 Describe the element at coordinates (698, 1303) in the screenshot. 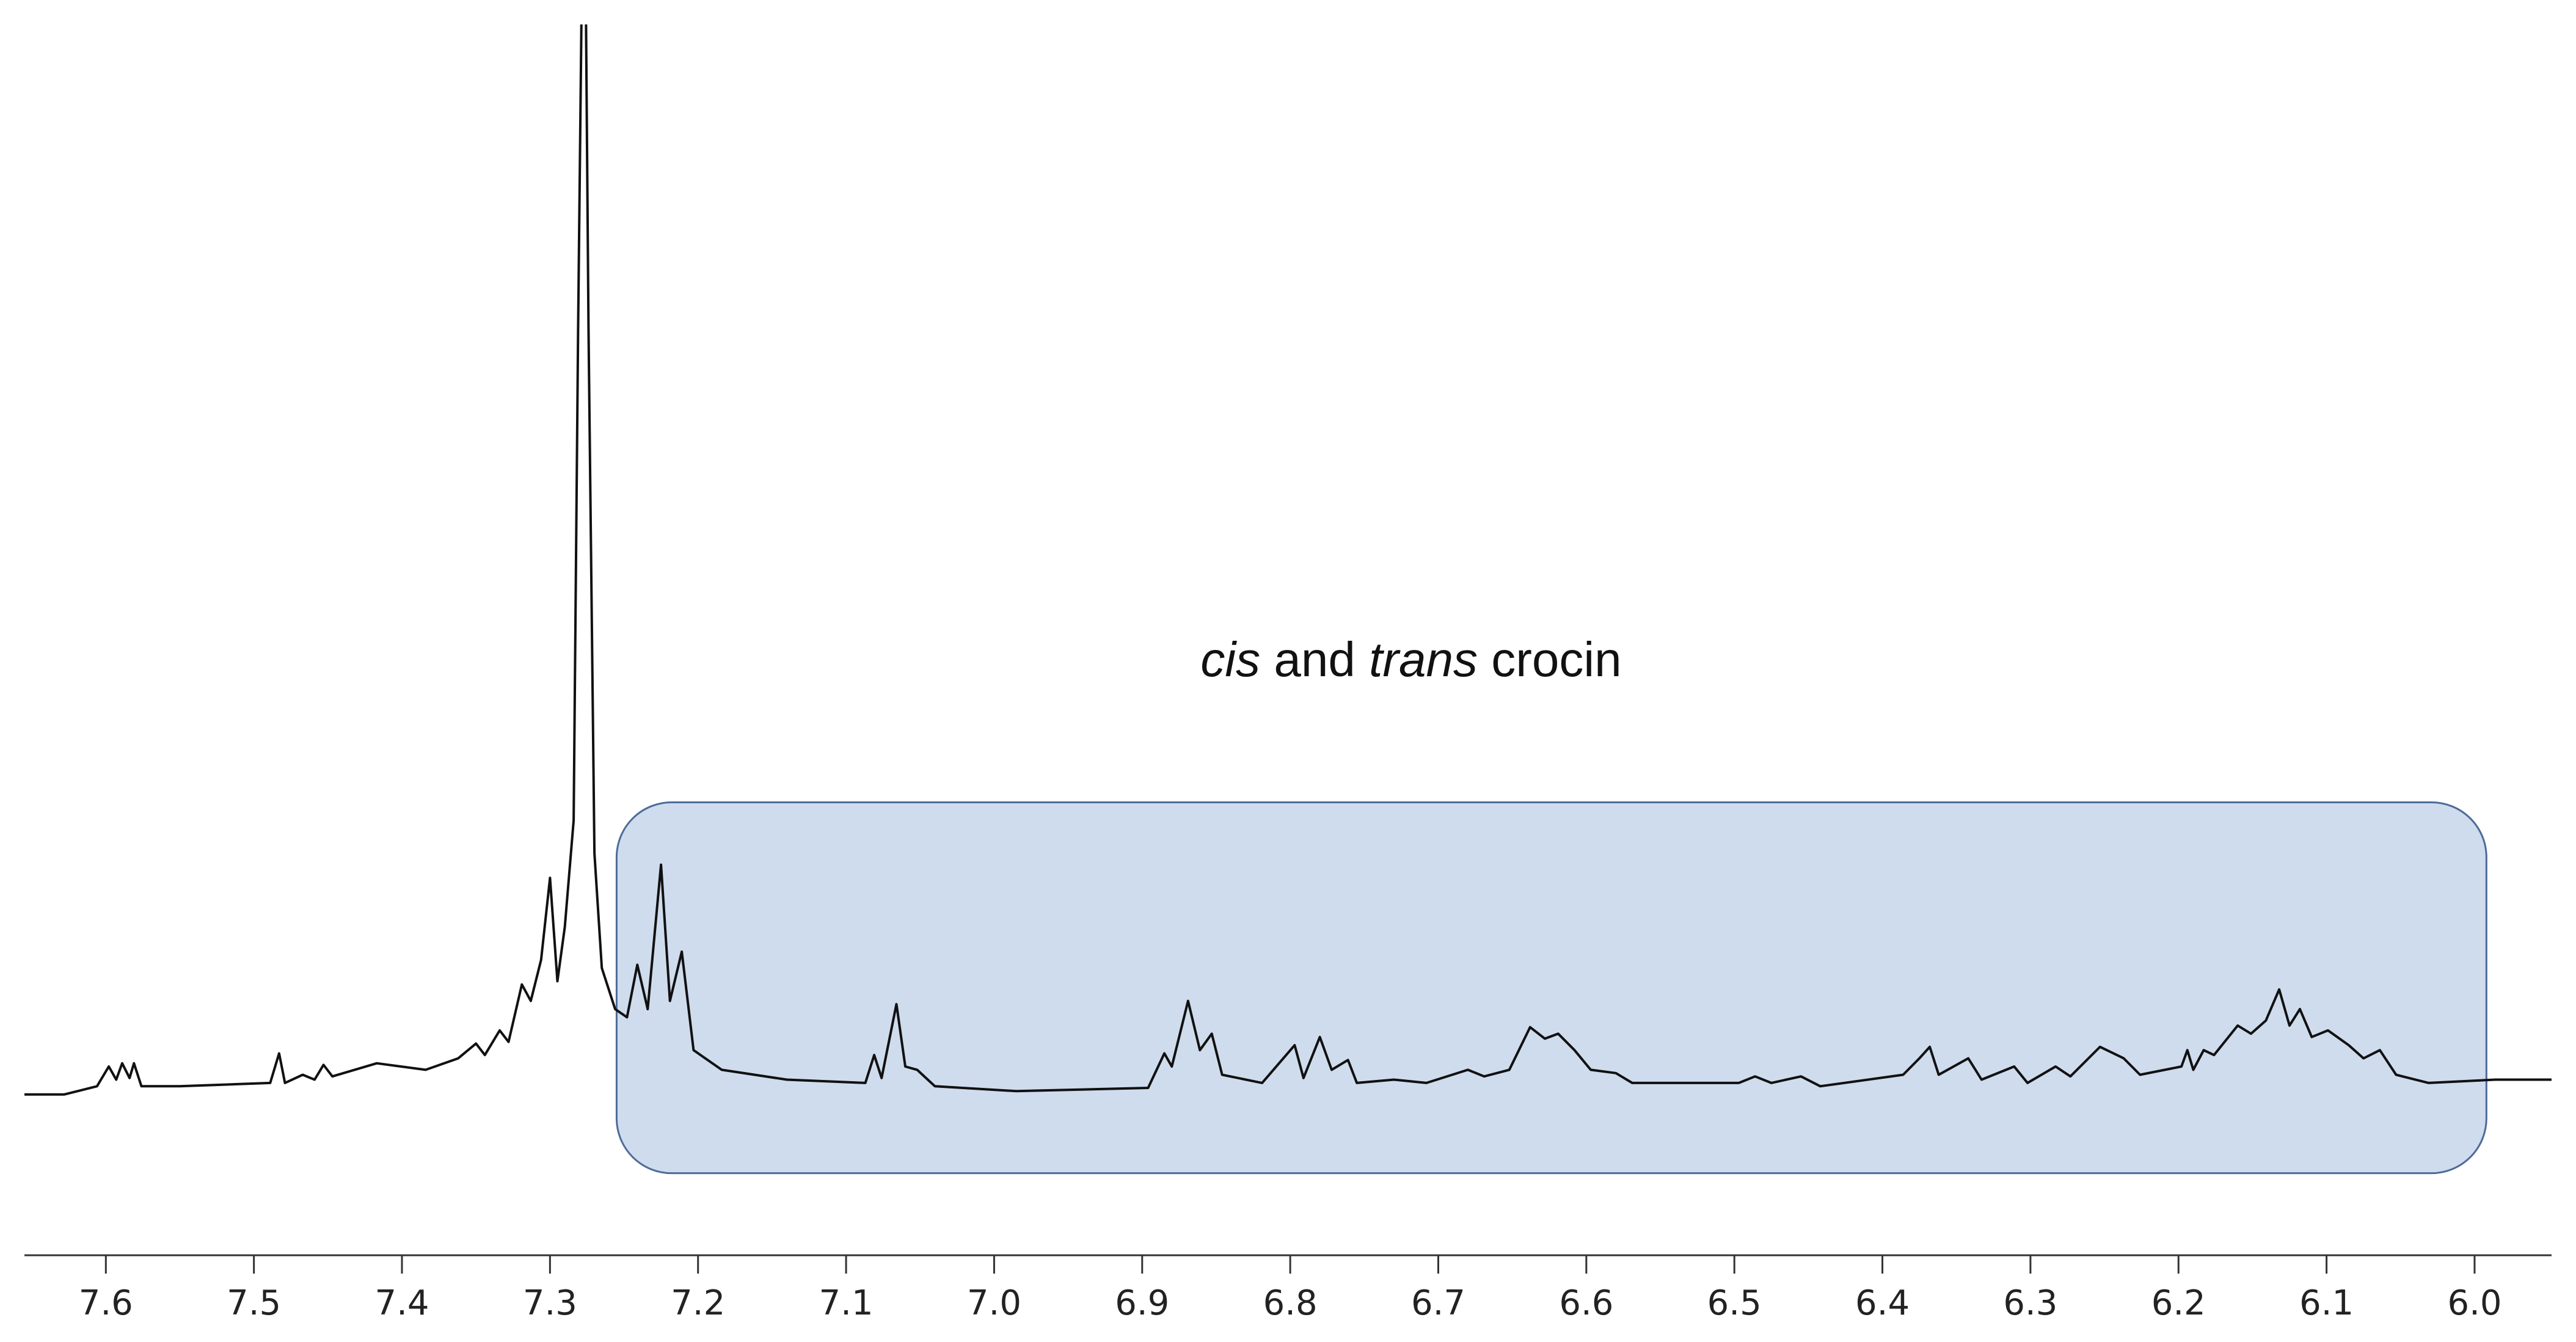

I see `x-tick-label: 7.2` at that location.